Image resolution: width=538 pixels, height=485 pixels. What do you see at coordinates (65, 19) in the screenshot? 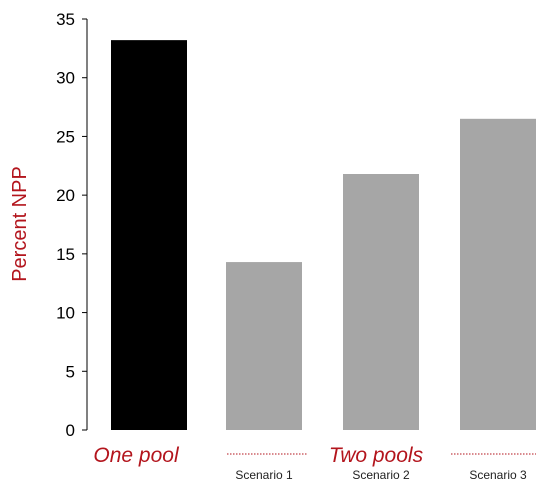
I see `y-tick-label: 35` at bounding box center [65, 19].